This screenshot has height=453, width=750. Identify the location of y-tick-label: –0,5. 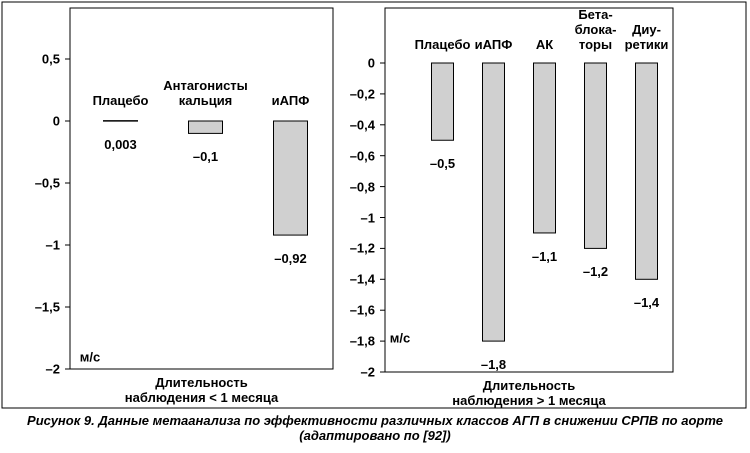
(47, 183).